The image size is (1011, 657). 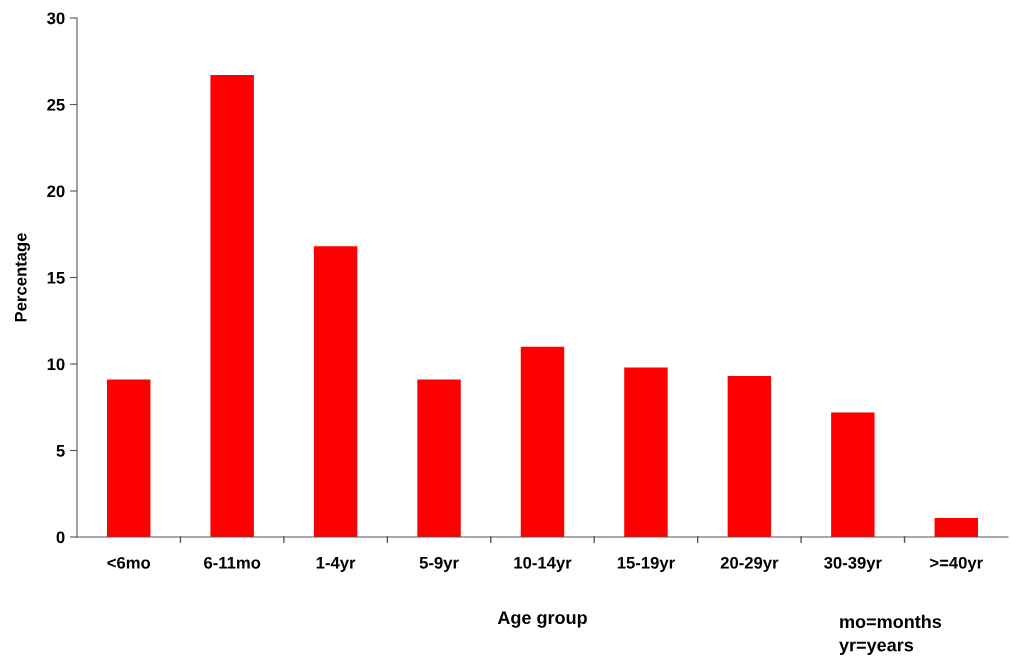 What do you see at coordinates (56, 278) in the screenshot?
I see `y-tick-label: 15` at bounding box center [56, 278].